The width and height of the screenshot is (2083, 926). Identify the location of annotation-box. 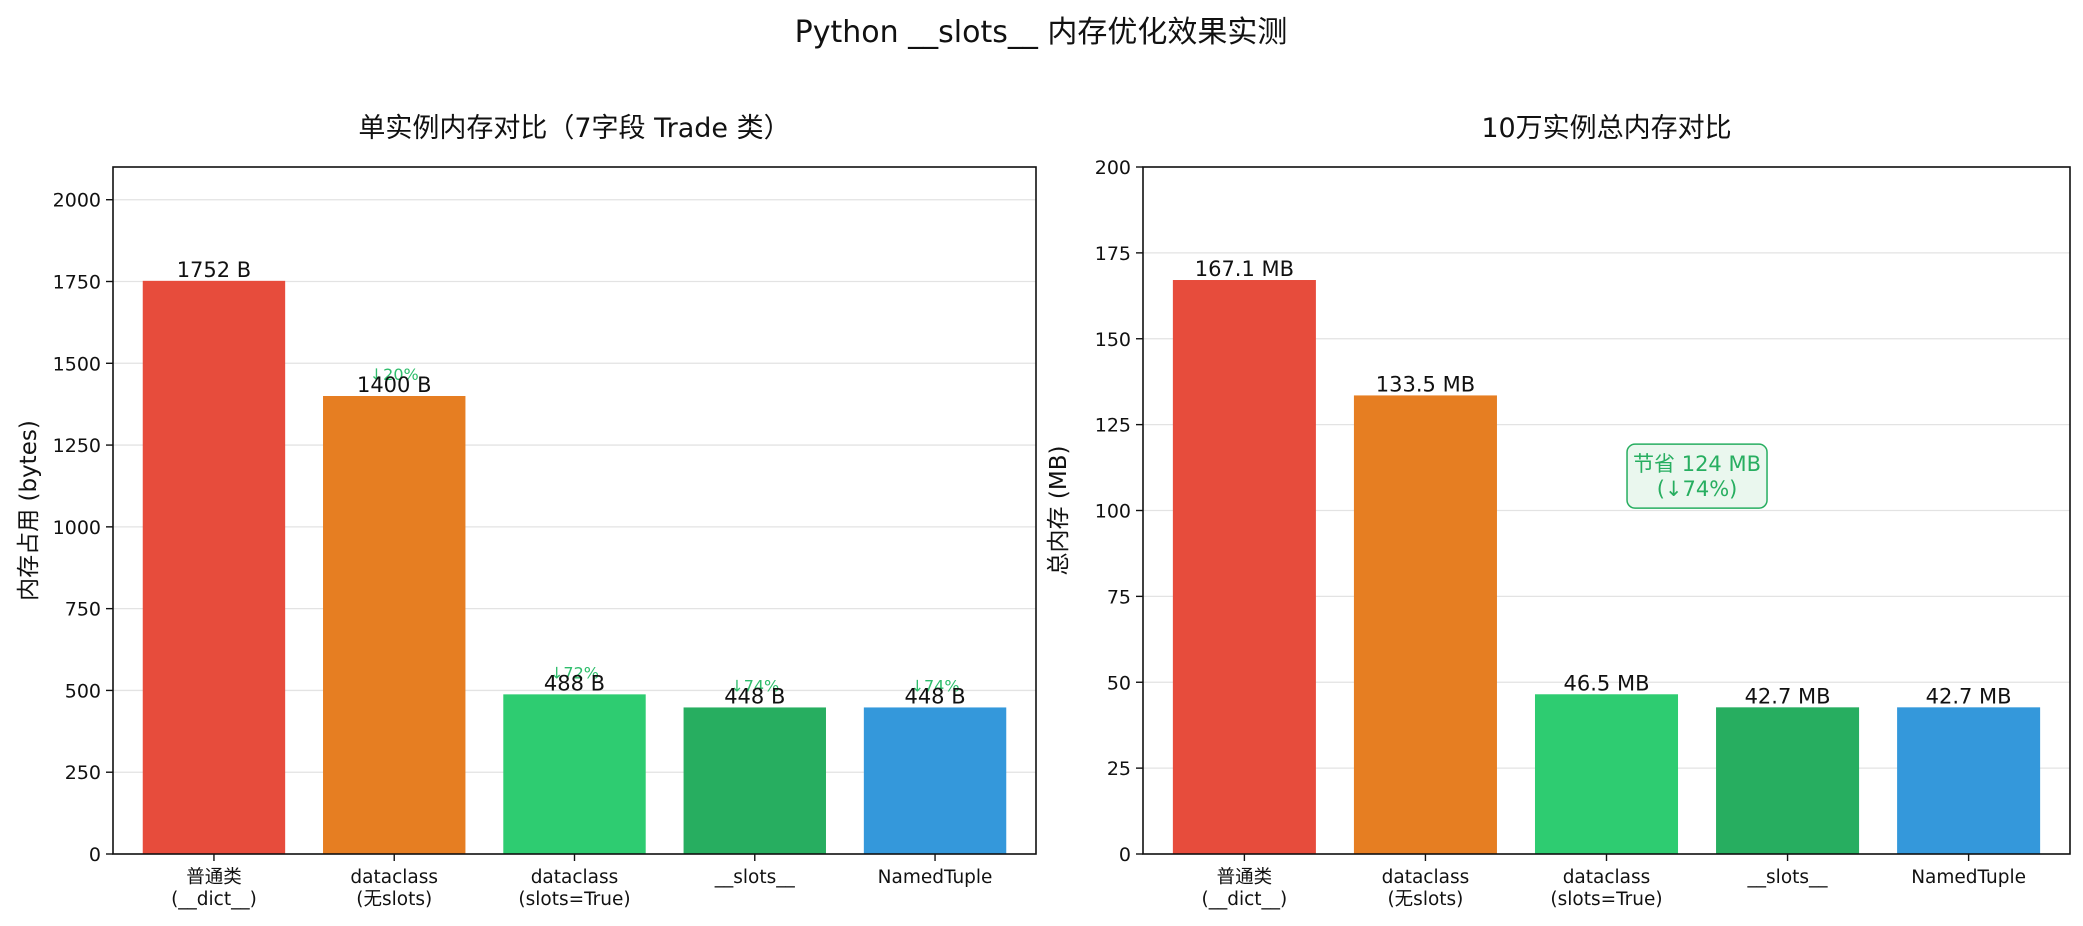
(1697, 476).